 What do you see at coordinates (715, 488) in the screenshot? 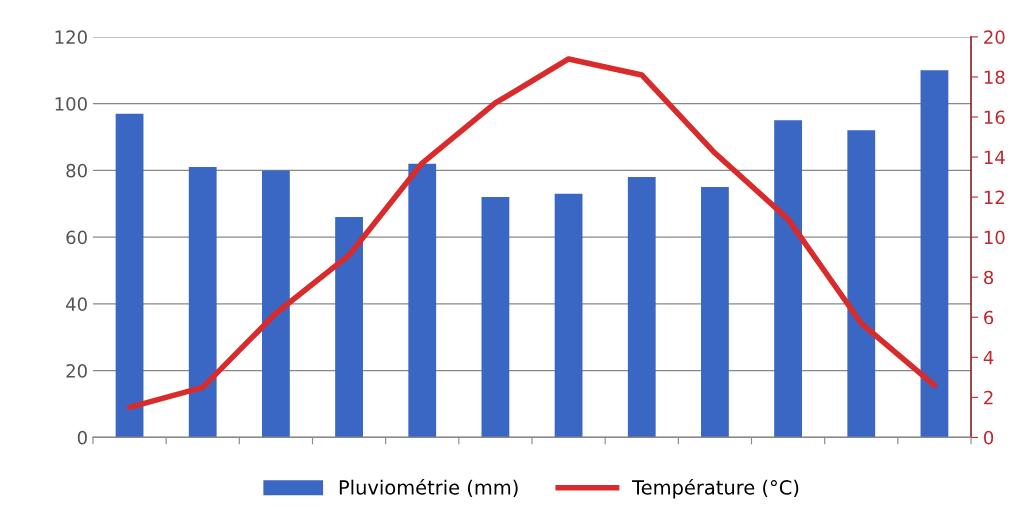
I see `legend-label: Température (°C)` at bounding box center [715, 488].